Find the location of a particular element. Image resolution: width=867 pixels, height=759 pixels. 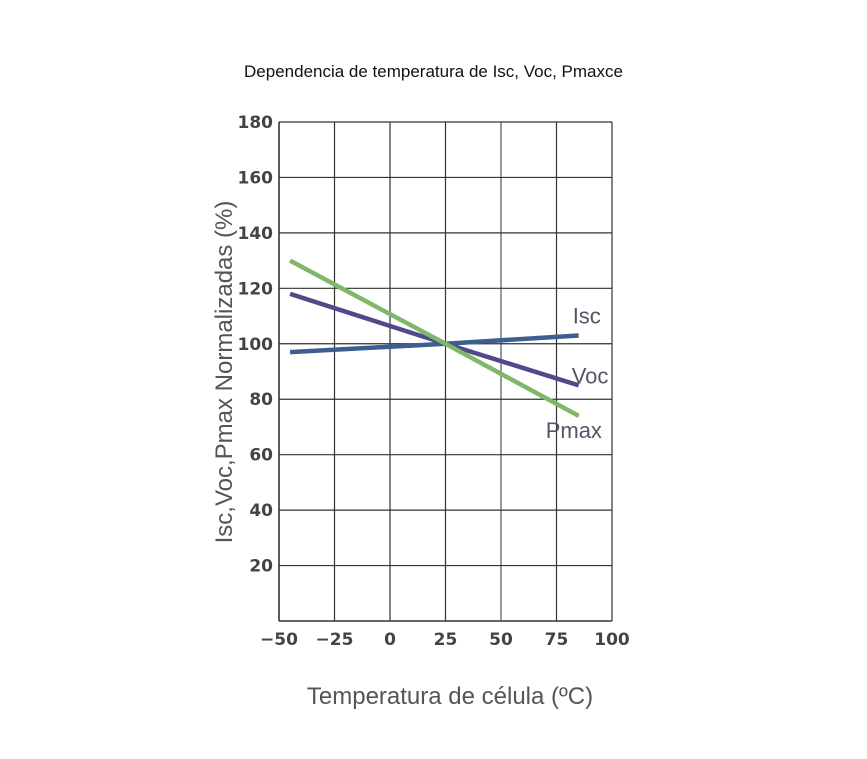

y-tick-label: 100 is located at coordinates (256, 345).